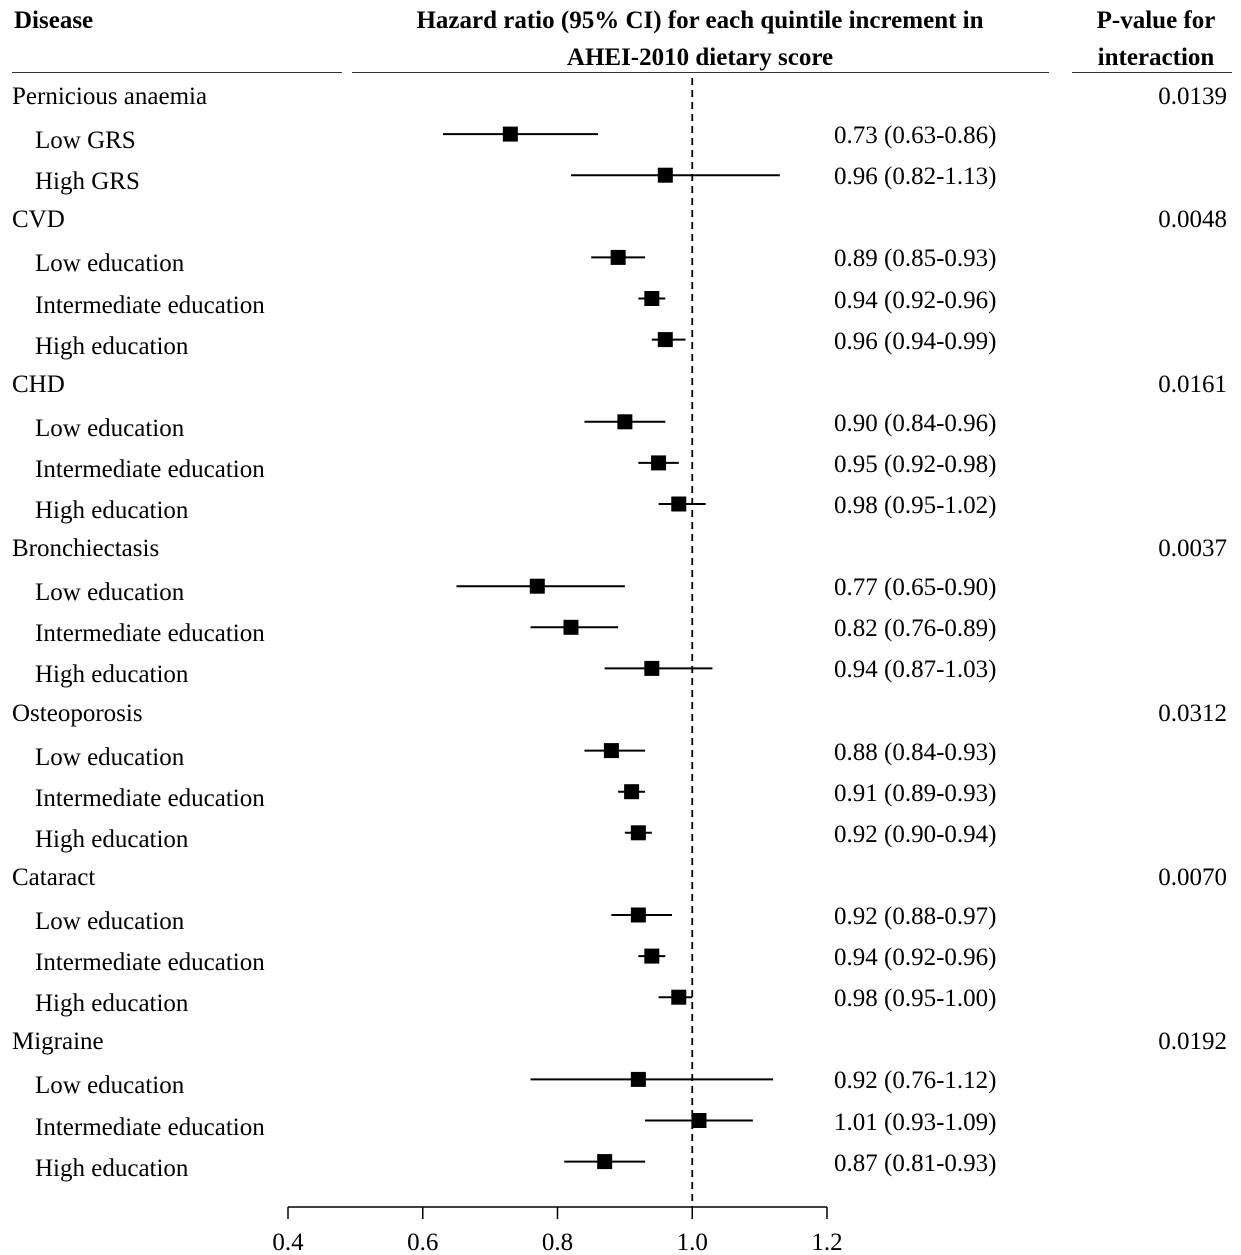 Image resolution: width=1241 pixels, height=1255 pixels. Describe the element at coordinates (1192, 96) in the screenshot. I see `p-value-label: 0.0139` at that location.